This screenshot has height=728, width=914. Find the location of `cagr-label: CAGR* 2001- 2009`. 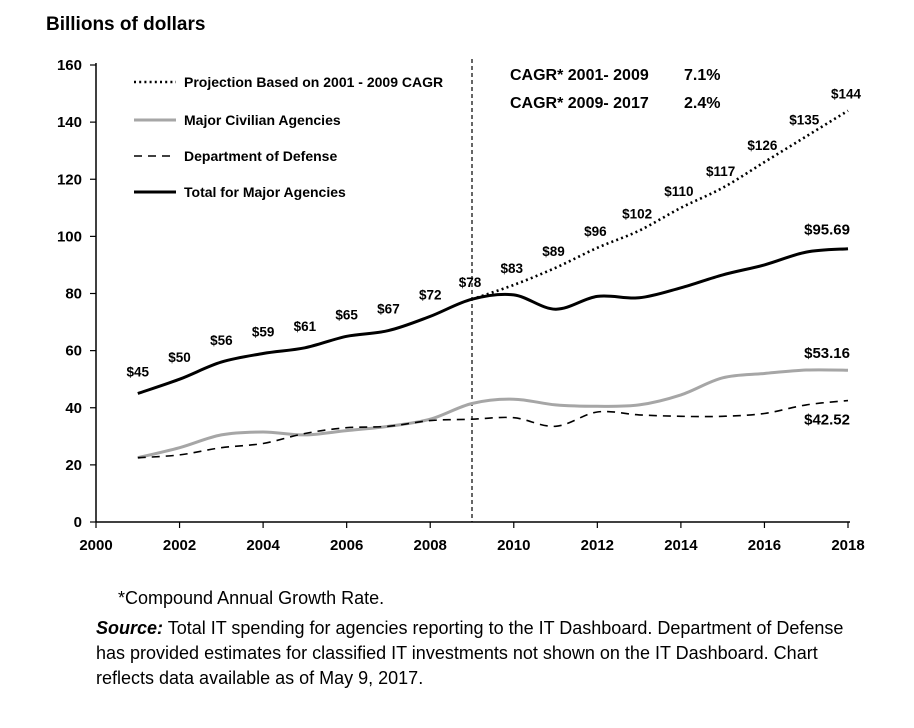

cagr-label: CAGR* 2001- 2009 is located at coordinates (579, 75).